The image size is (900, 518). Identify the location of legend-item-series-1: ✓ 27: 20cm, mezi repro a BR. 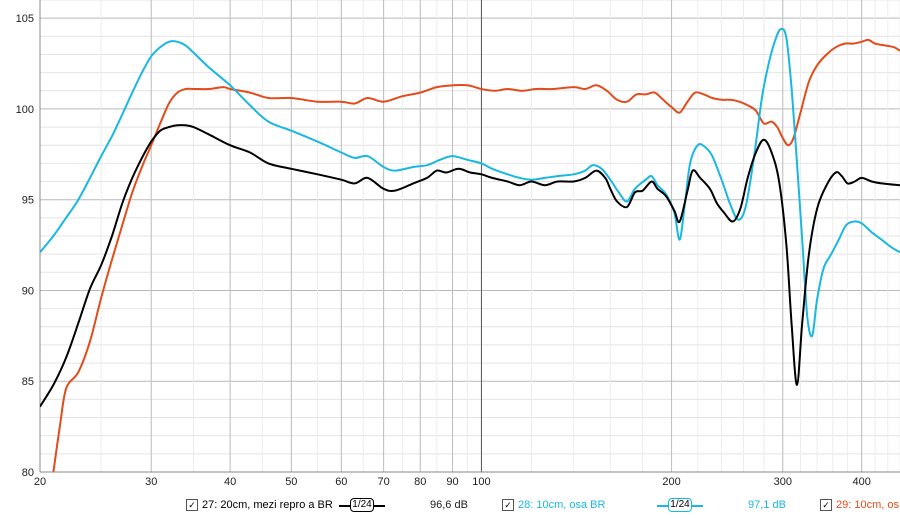
(259, 505).